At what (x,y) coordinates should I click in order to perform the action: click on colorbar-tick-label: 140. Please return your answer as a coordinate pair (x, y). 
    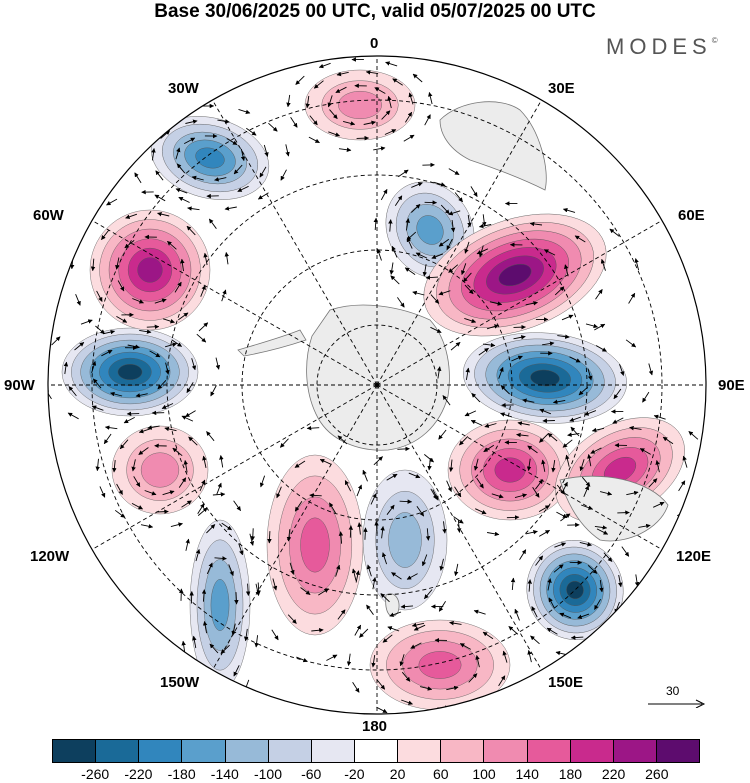
    Looking at the image, I should click on (527, 774).